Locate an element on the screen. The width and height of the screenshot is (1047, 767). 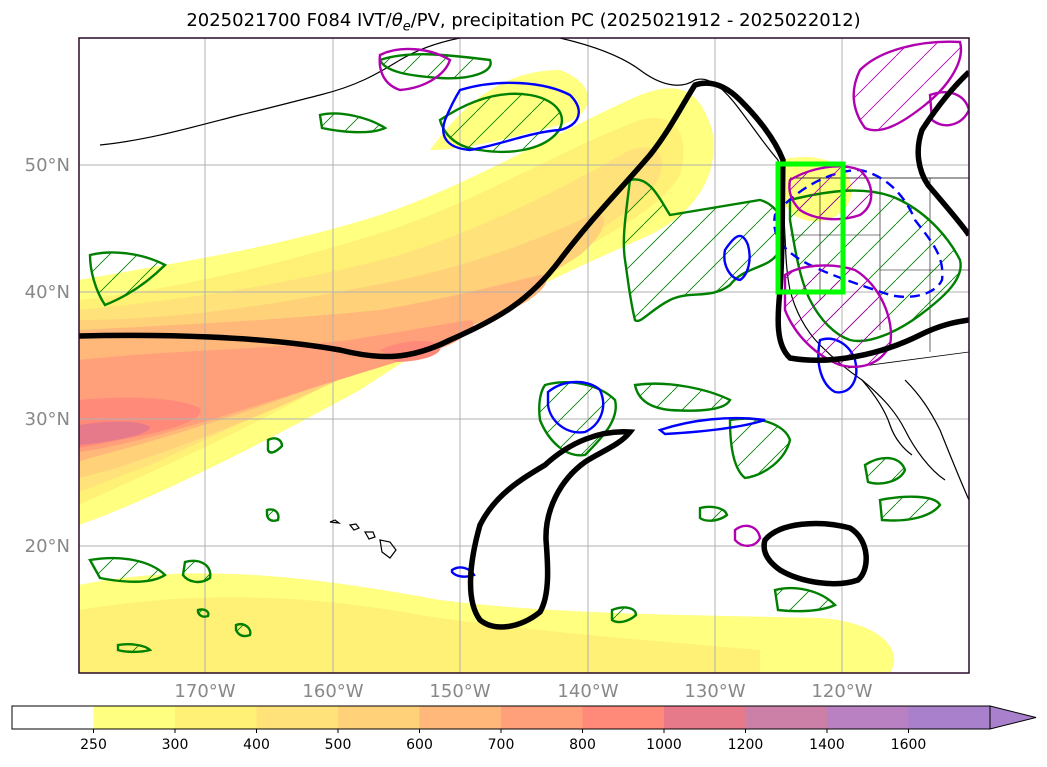
lat-label: 30°N is located at coordinates (47, 419).